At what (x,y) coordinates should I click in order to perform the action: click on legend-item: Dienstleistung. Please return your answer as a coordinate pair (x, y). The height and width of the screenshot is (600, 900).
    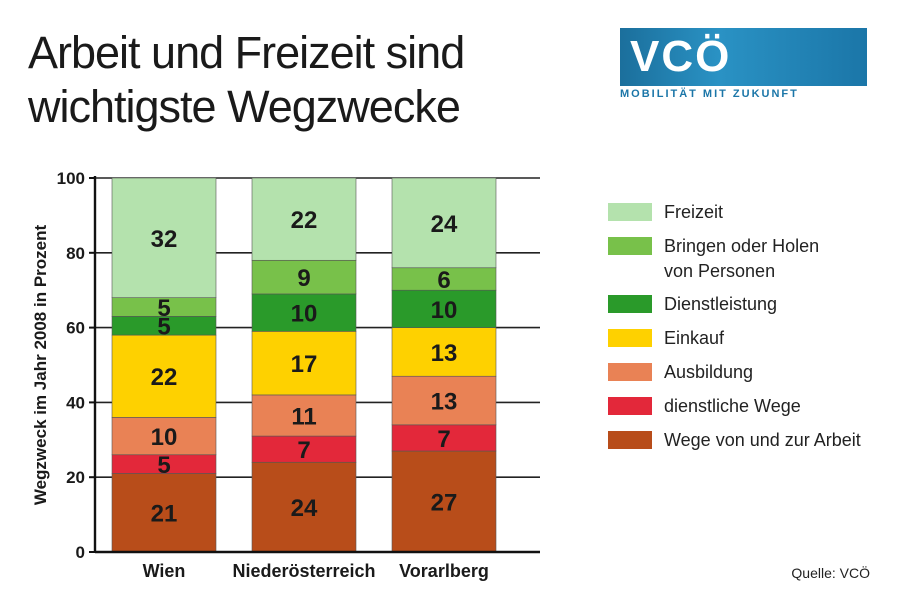
    Looking at the image, I should click on (748, 309).